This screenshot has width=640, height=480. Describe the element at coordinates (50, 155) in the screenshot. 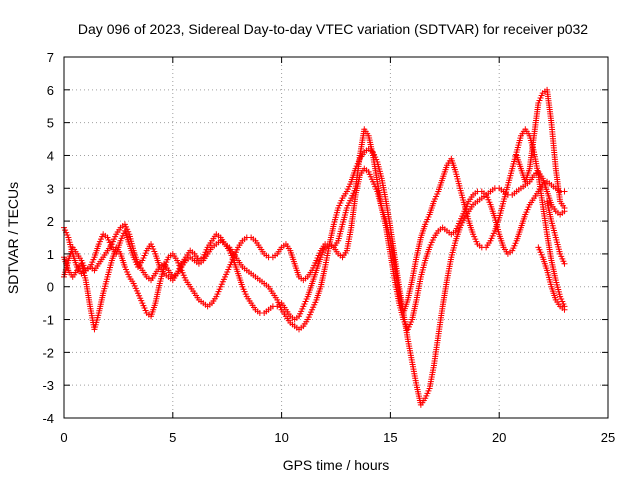

I see `y-tick-label: 4` at that location.